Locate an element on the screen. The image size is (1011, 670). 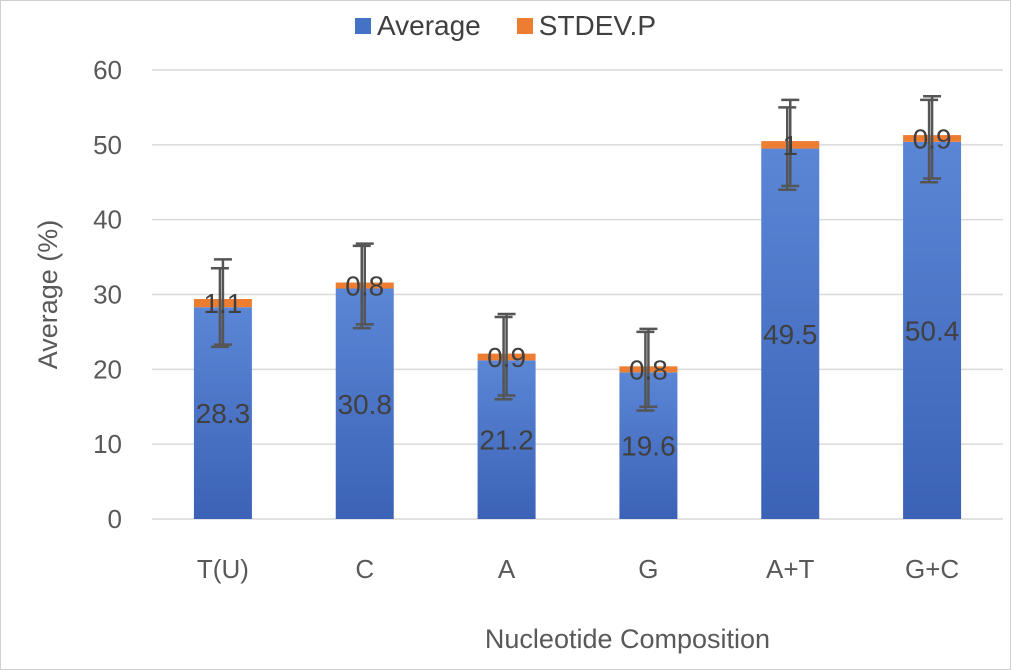
legend-label-stdev: STDEV.P is located at coordinates (597, 25).